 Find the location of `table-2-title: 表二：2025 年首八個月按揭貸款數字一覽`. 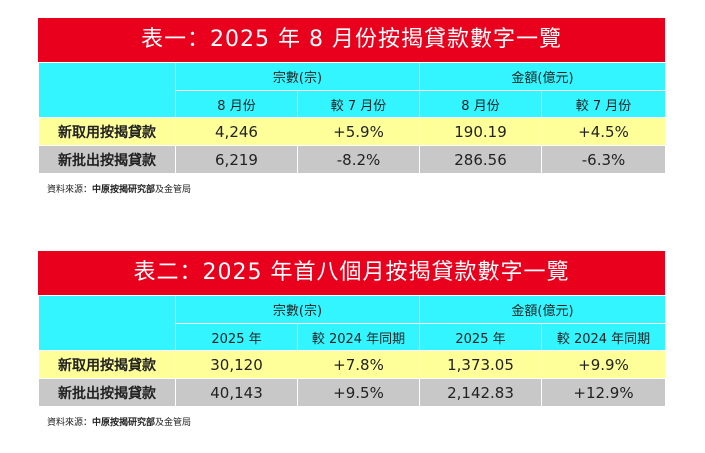

table-2-title: 表二：2025 年首八個月按揭貸款數字一覽 is located at coordinates (351, 273).